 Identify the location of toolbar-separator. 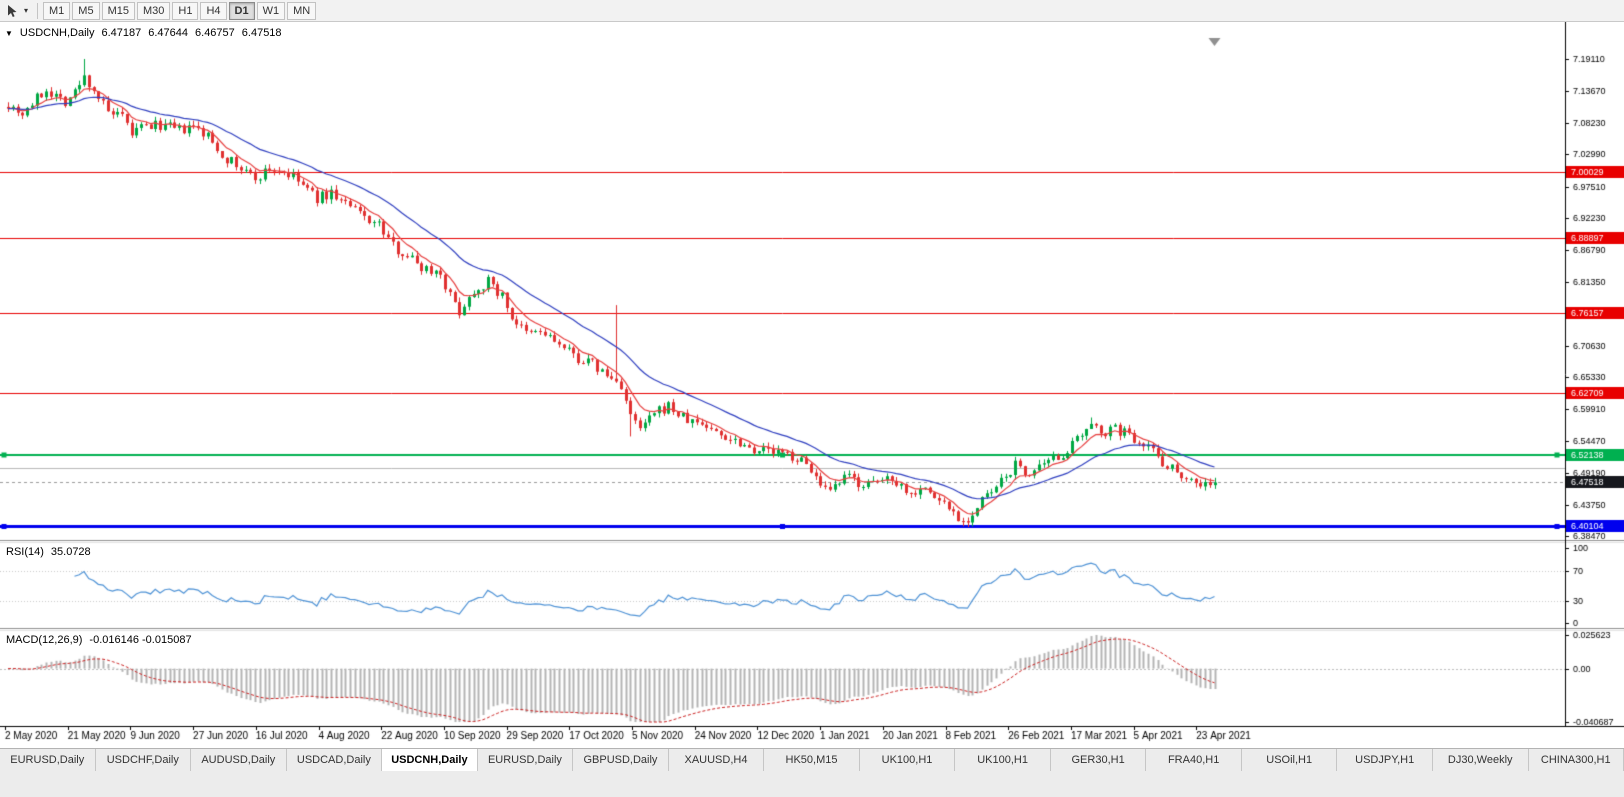
(37, 10).